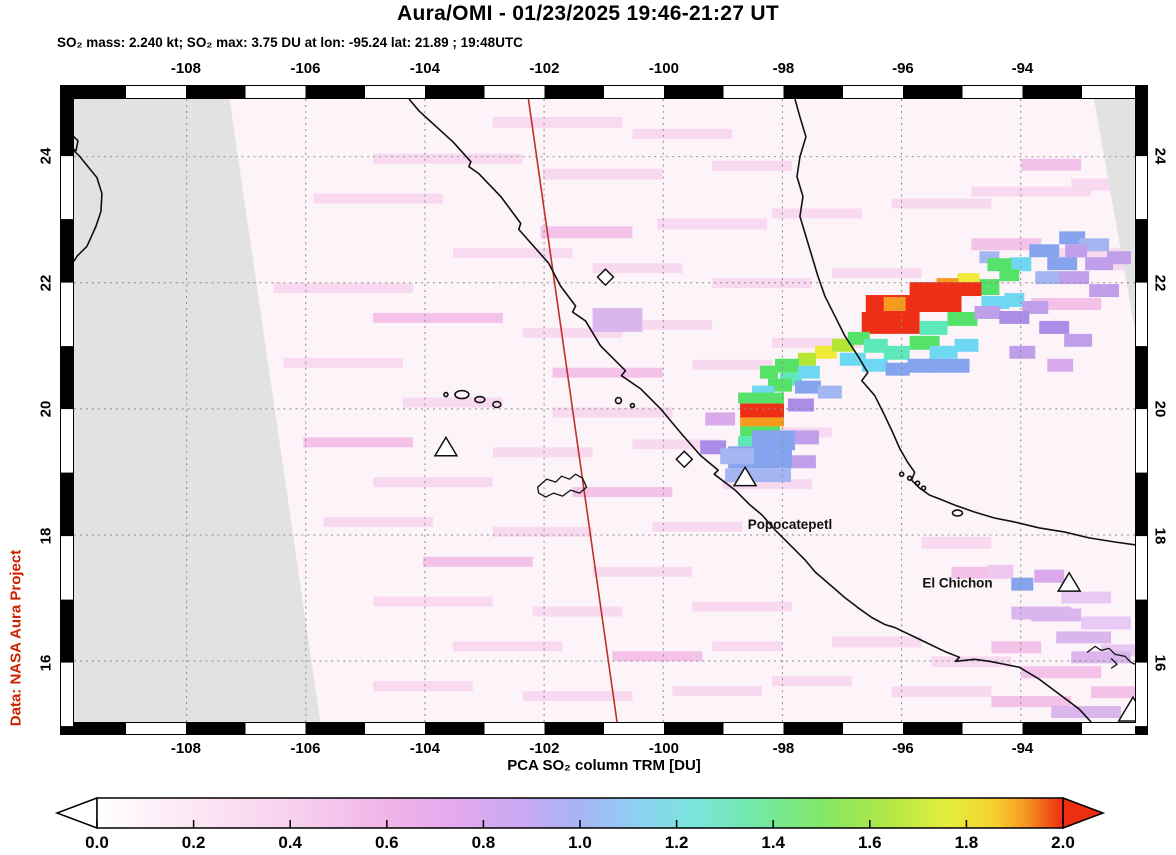 This screenshot has height=855, width=1176. I want to click on orbit-edge-red-line, so click(572, 410).